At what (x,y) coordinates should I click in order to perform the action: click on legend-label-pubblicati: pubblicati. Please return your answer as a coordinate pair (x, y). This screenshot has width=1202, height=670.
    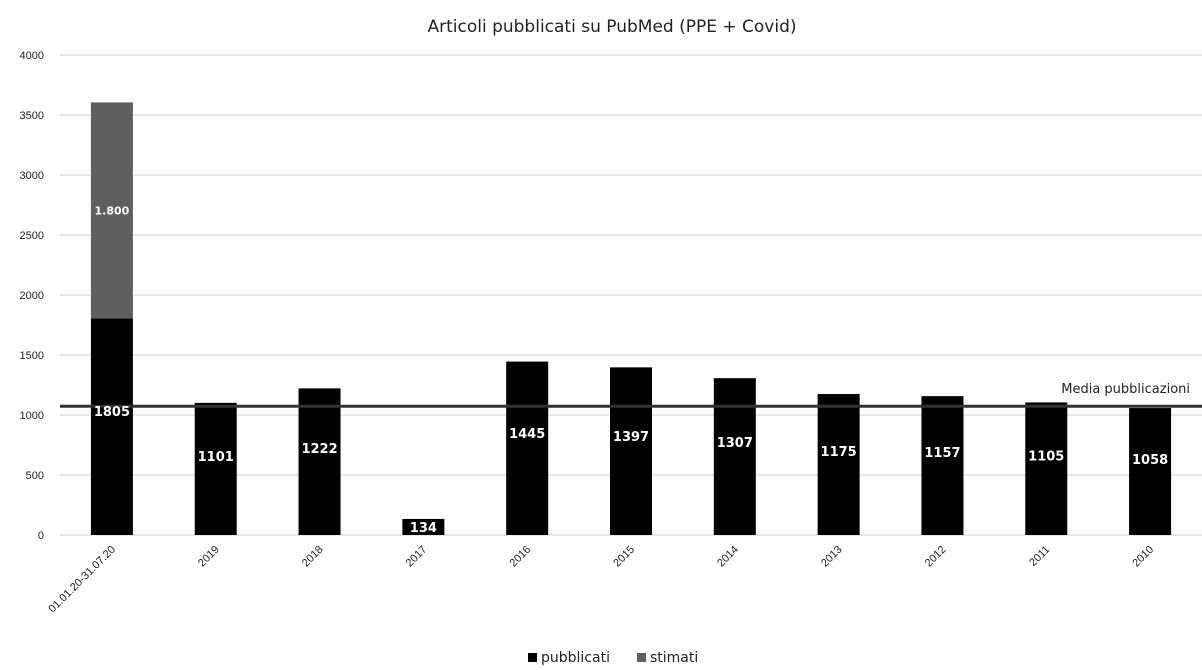
    Looking at the image, I should click on (575, 658).